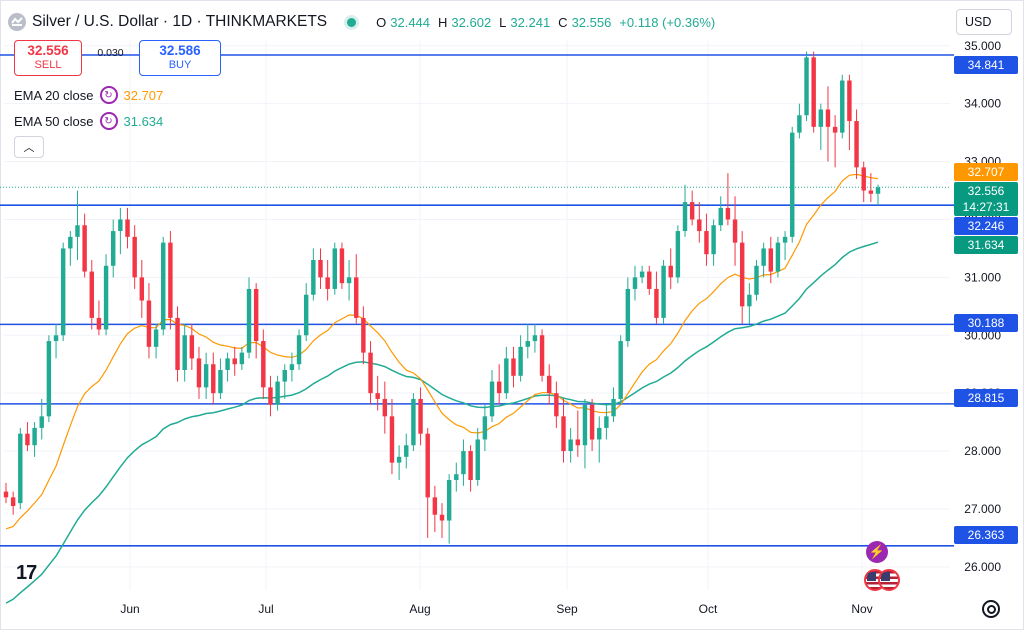  Describe the element at coordinates (889, 580) in the screenshot. I see `us-flag-icon` at that location.